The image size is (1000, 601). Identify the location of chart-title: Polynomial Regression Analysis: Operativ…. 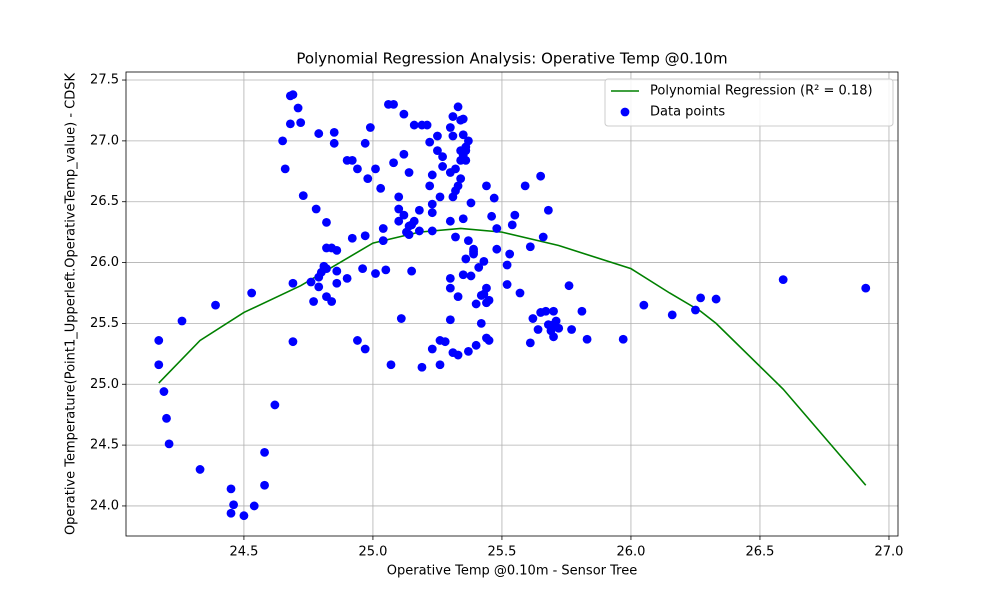
(511, 59).